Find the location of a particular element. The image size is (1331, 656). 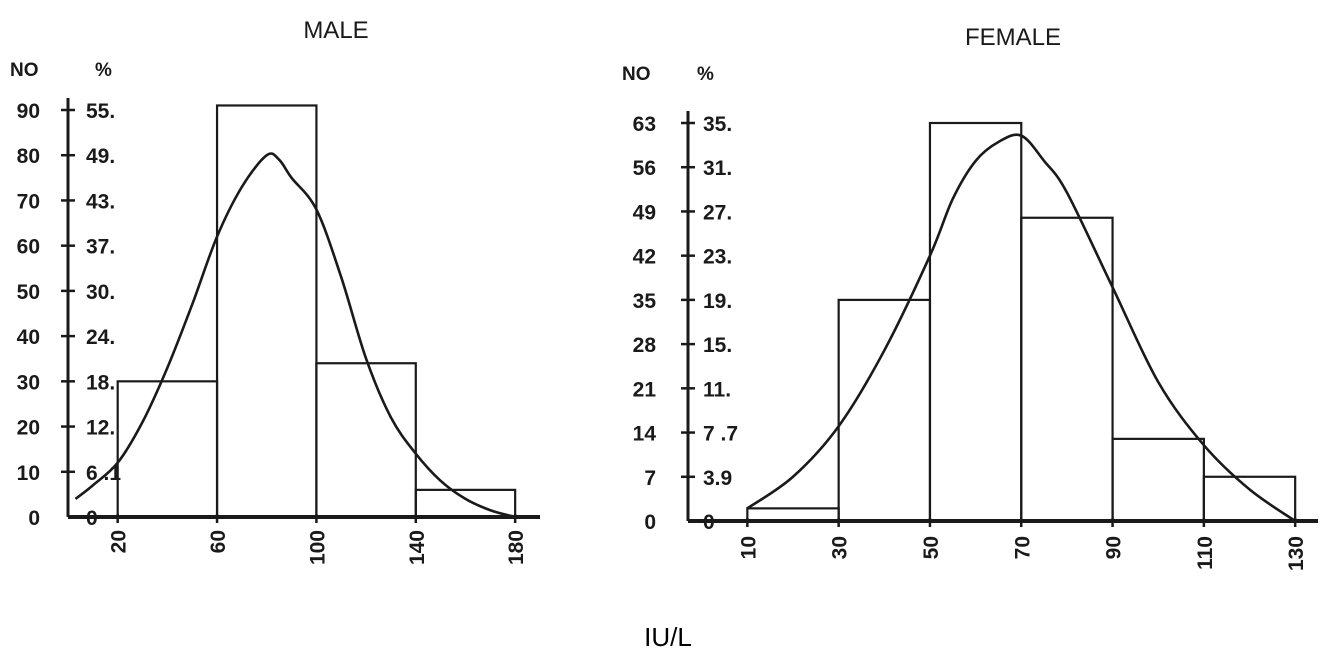

male-x-tick-label: 140 is located at coordinates (417, 547).